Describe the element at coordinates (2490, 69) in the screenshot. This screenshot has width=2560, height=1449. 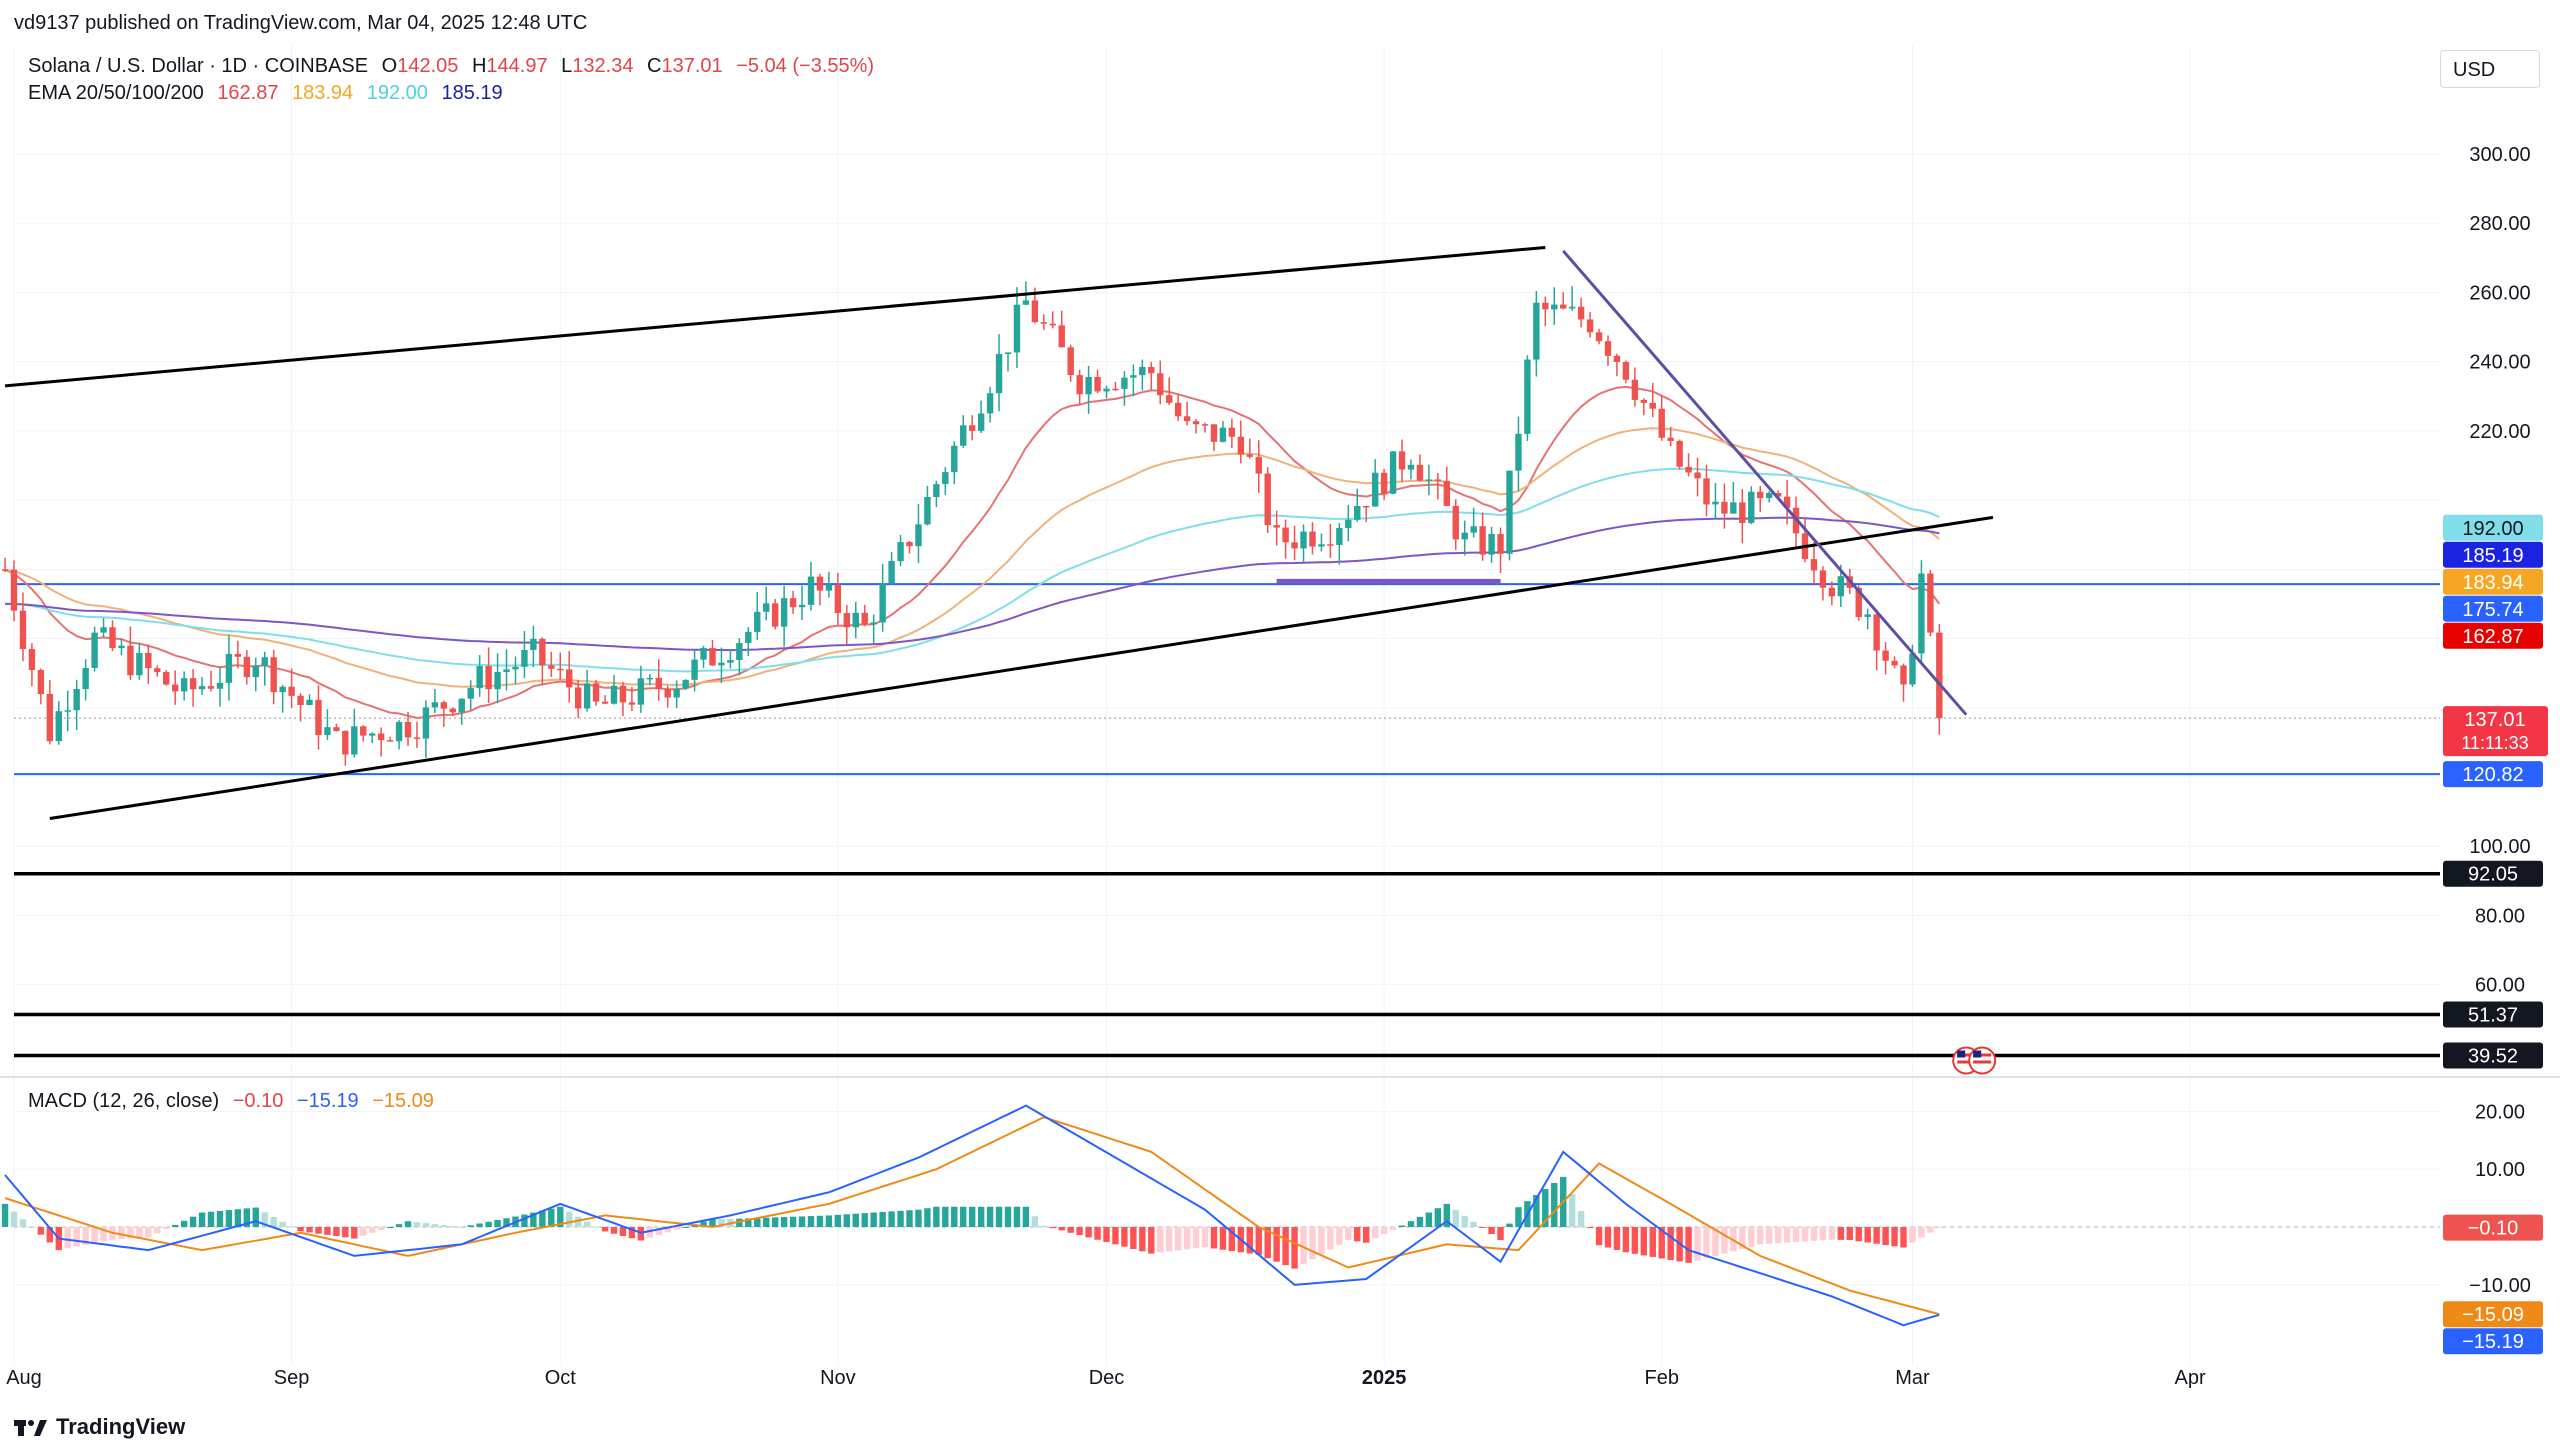
I see `currency-button: USD` at that location.